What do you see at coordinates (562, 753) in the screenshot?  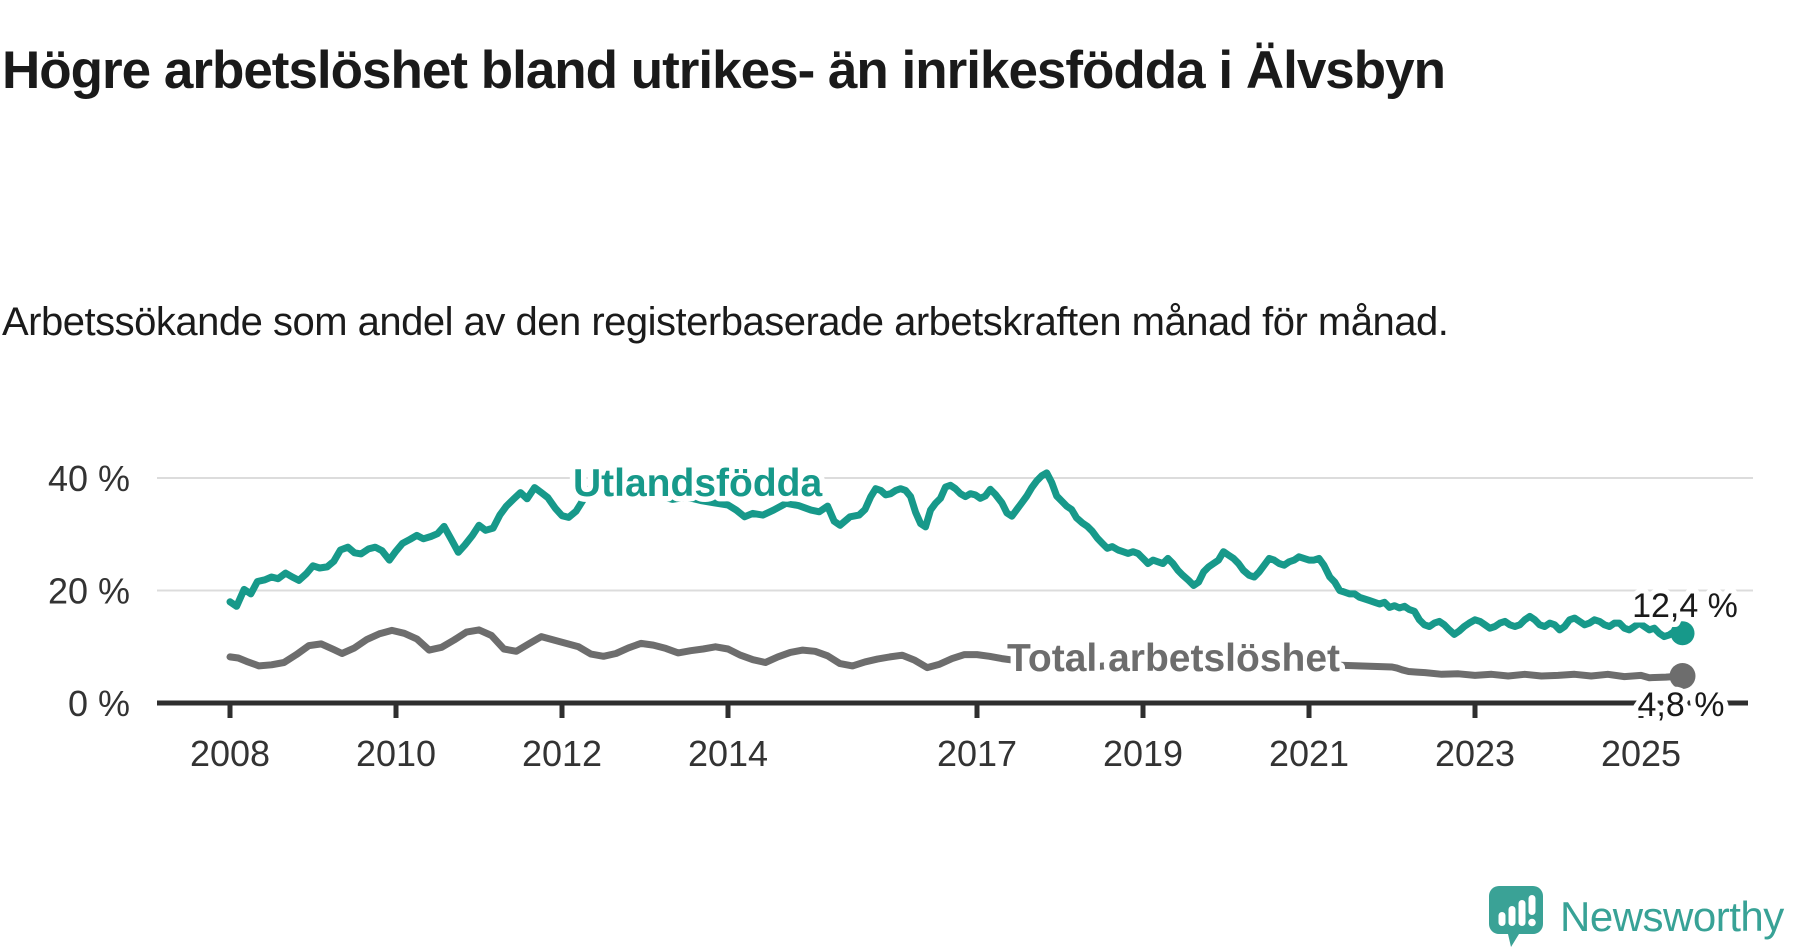 I see `x-tick-label: 2012` at bounding box center [562, 753].